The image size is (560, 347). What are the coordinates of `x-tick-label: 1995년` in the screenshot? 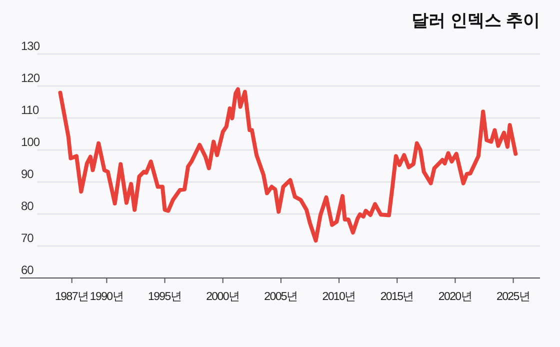 It's located at (165, 297).